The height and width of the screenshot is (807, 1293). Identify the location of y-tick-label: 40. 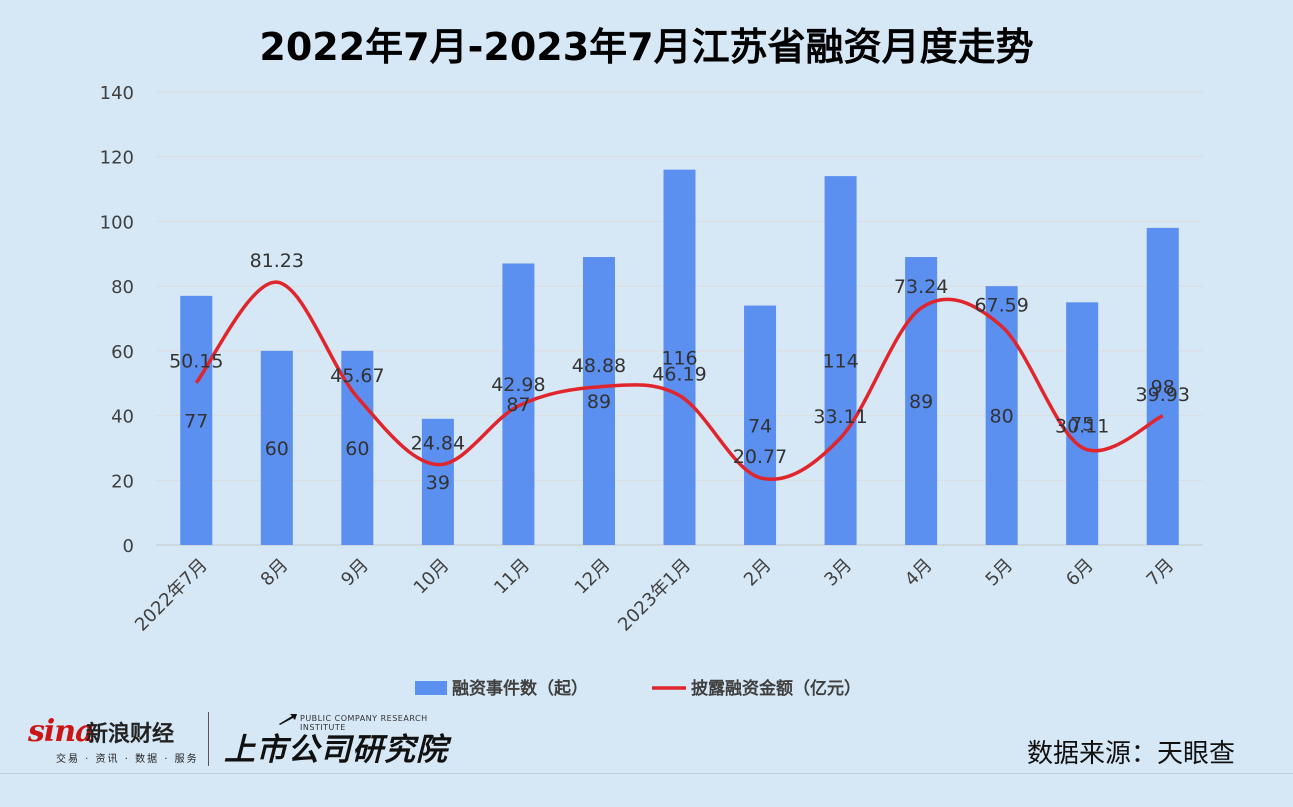
(122, 417).